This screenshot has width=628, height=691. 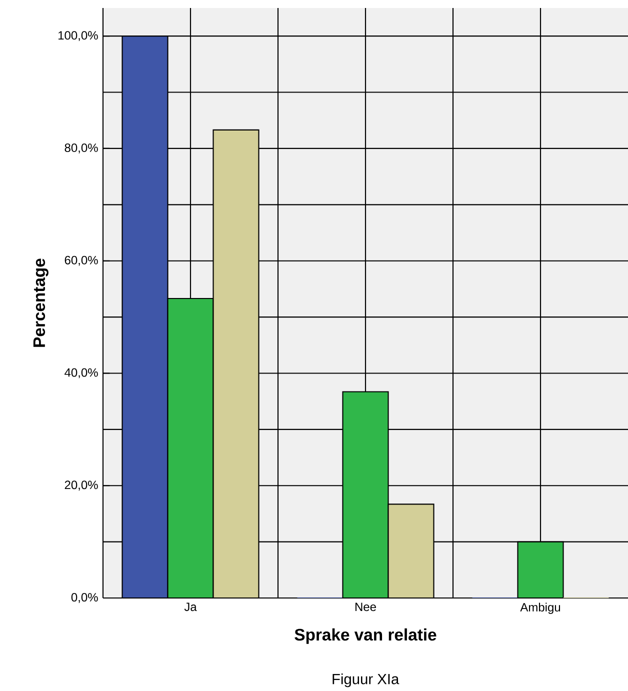 What do you see at coordinates (365, 636) in the screenshot?
I see `x-axis-title: Sprake van relatie` at bounding box center [365, 636].